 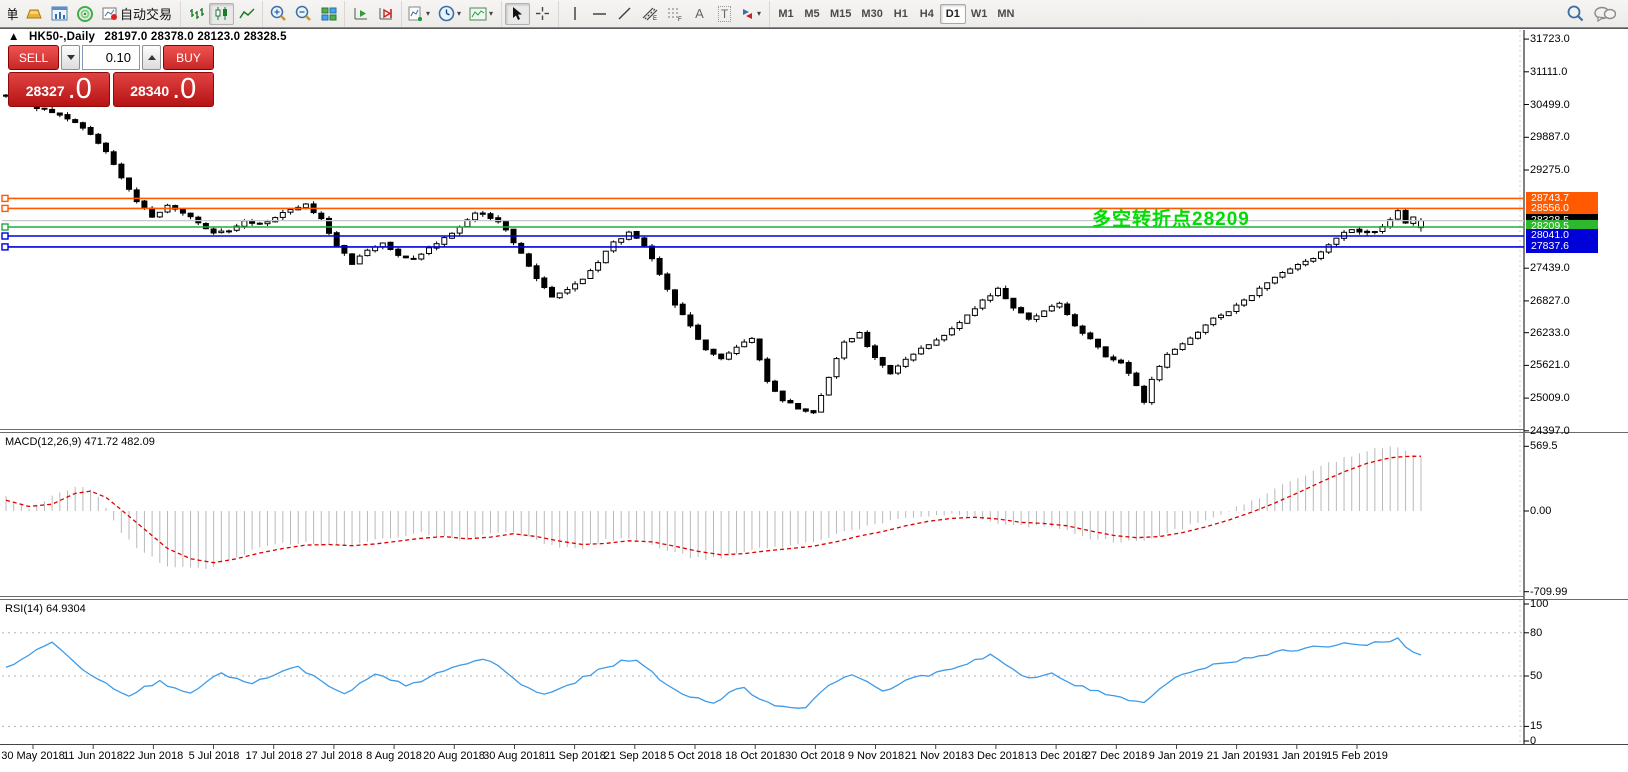 I want to click on cursor-icon, so click(x=518, y=13).